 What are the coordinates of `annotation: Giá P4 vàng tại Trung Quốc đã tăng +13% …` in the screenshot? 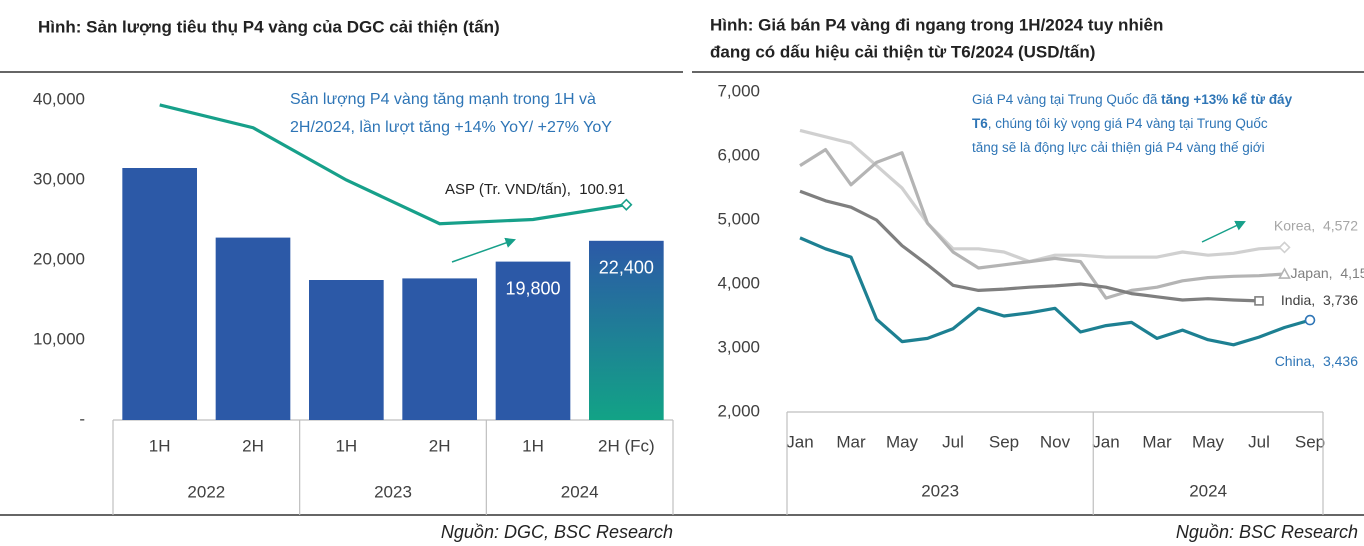 It's located at (1132, 99).